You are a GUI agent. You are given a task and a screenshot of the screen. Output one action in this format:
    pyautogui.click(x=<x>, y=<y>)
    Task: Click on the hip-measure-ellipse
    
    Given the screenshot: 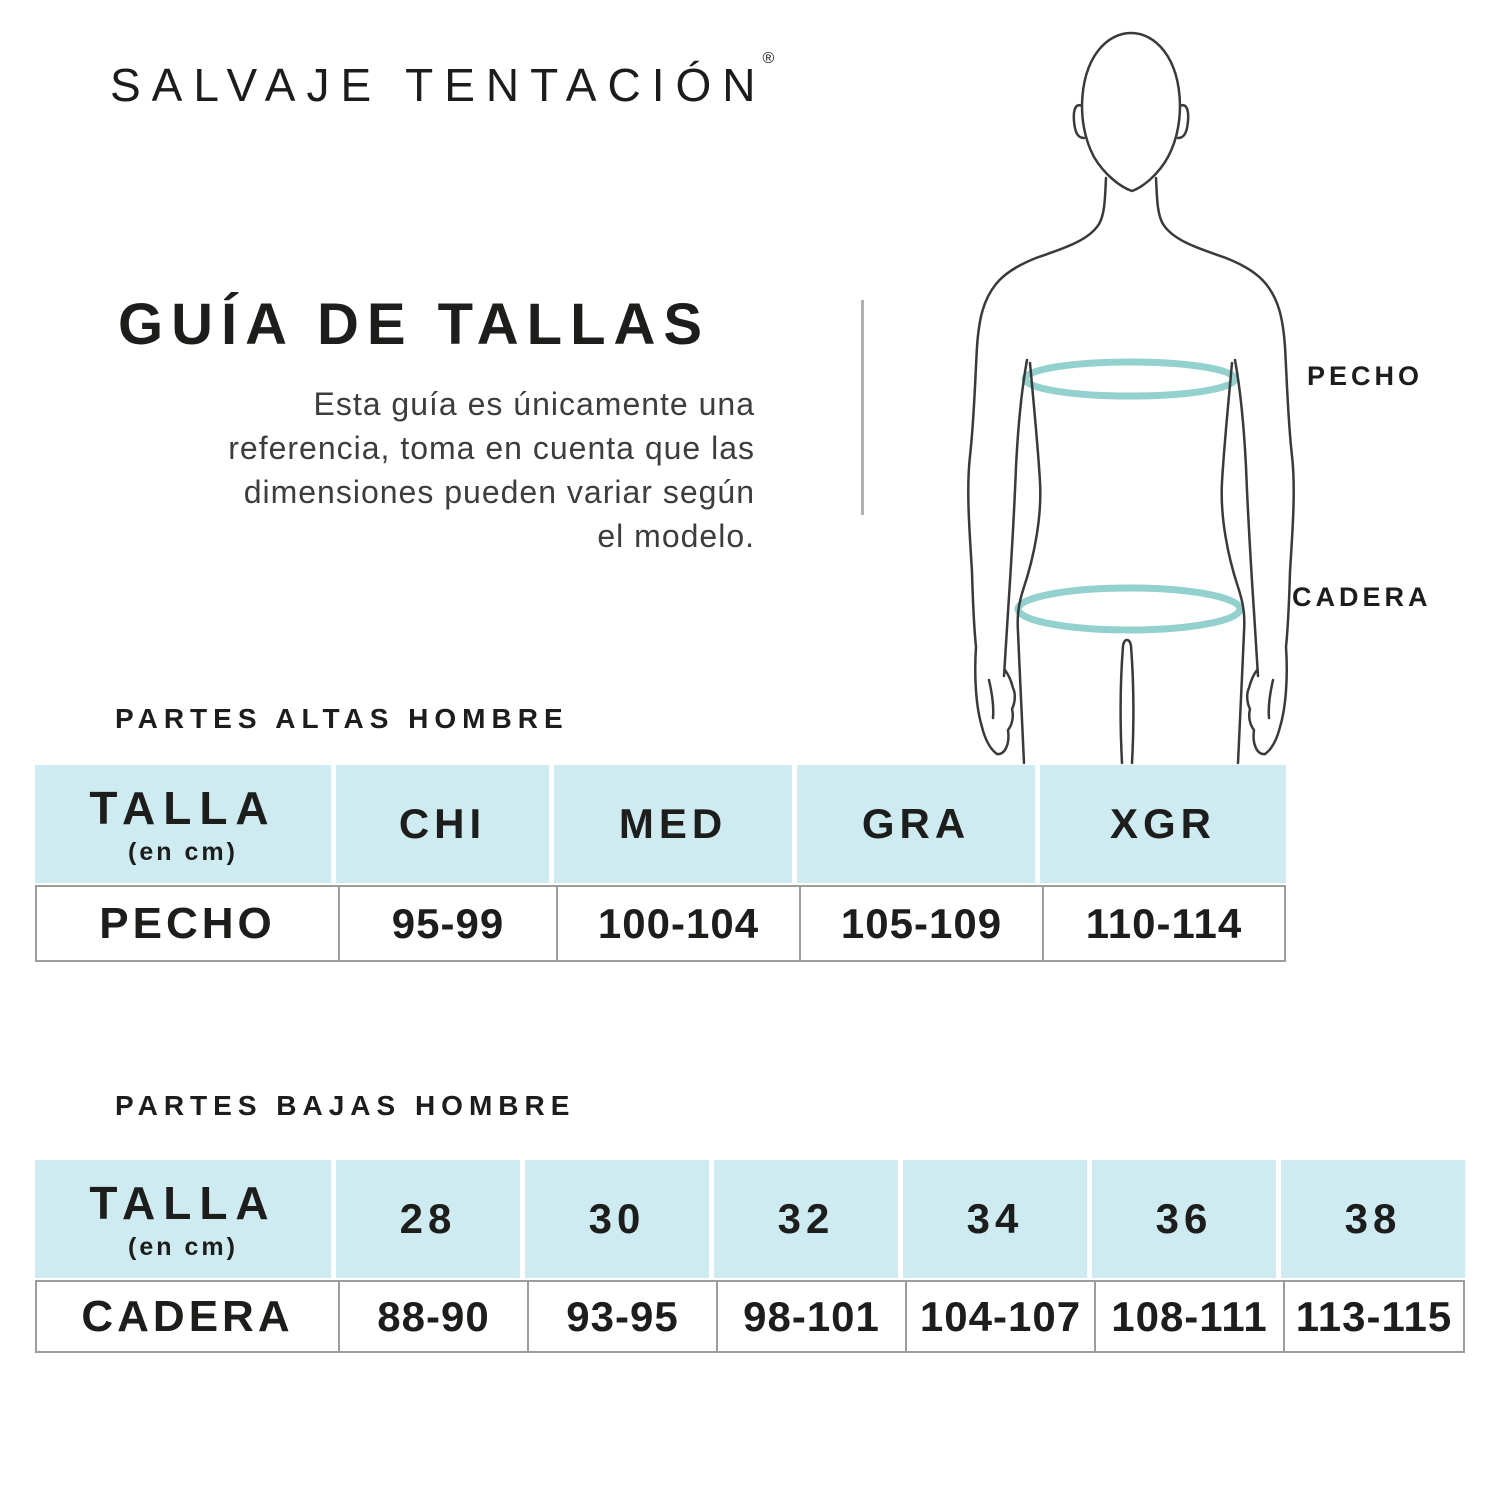 What is the action you would take?
    pyautogui.click(x=1129, y=609)
    